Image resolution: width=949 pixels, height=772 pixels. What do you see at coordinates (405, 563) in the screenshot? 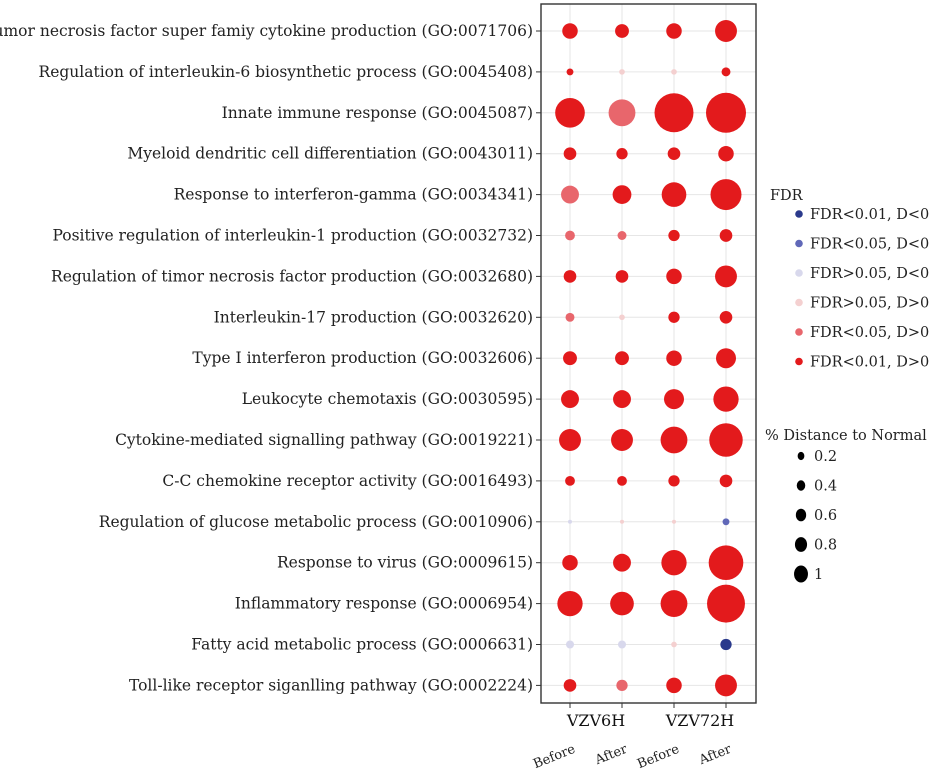
I see `term-label-13: Response to virus (GO:0009615)` at bounding box center [405, 563].